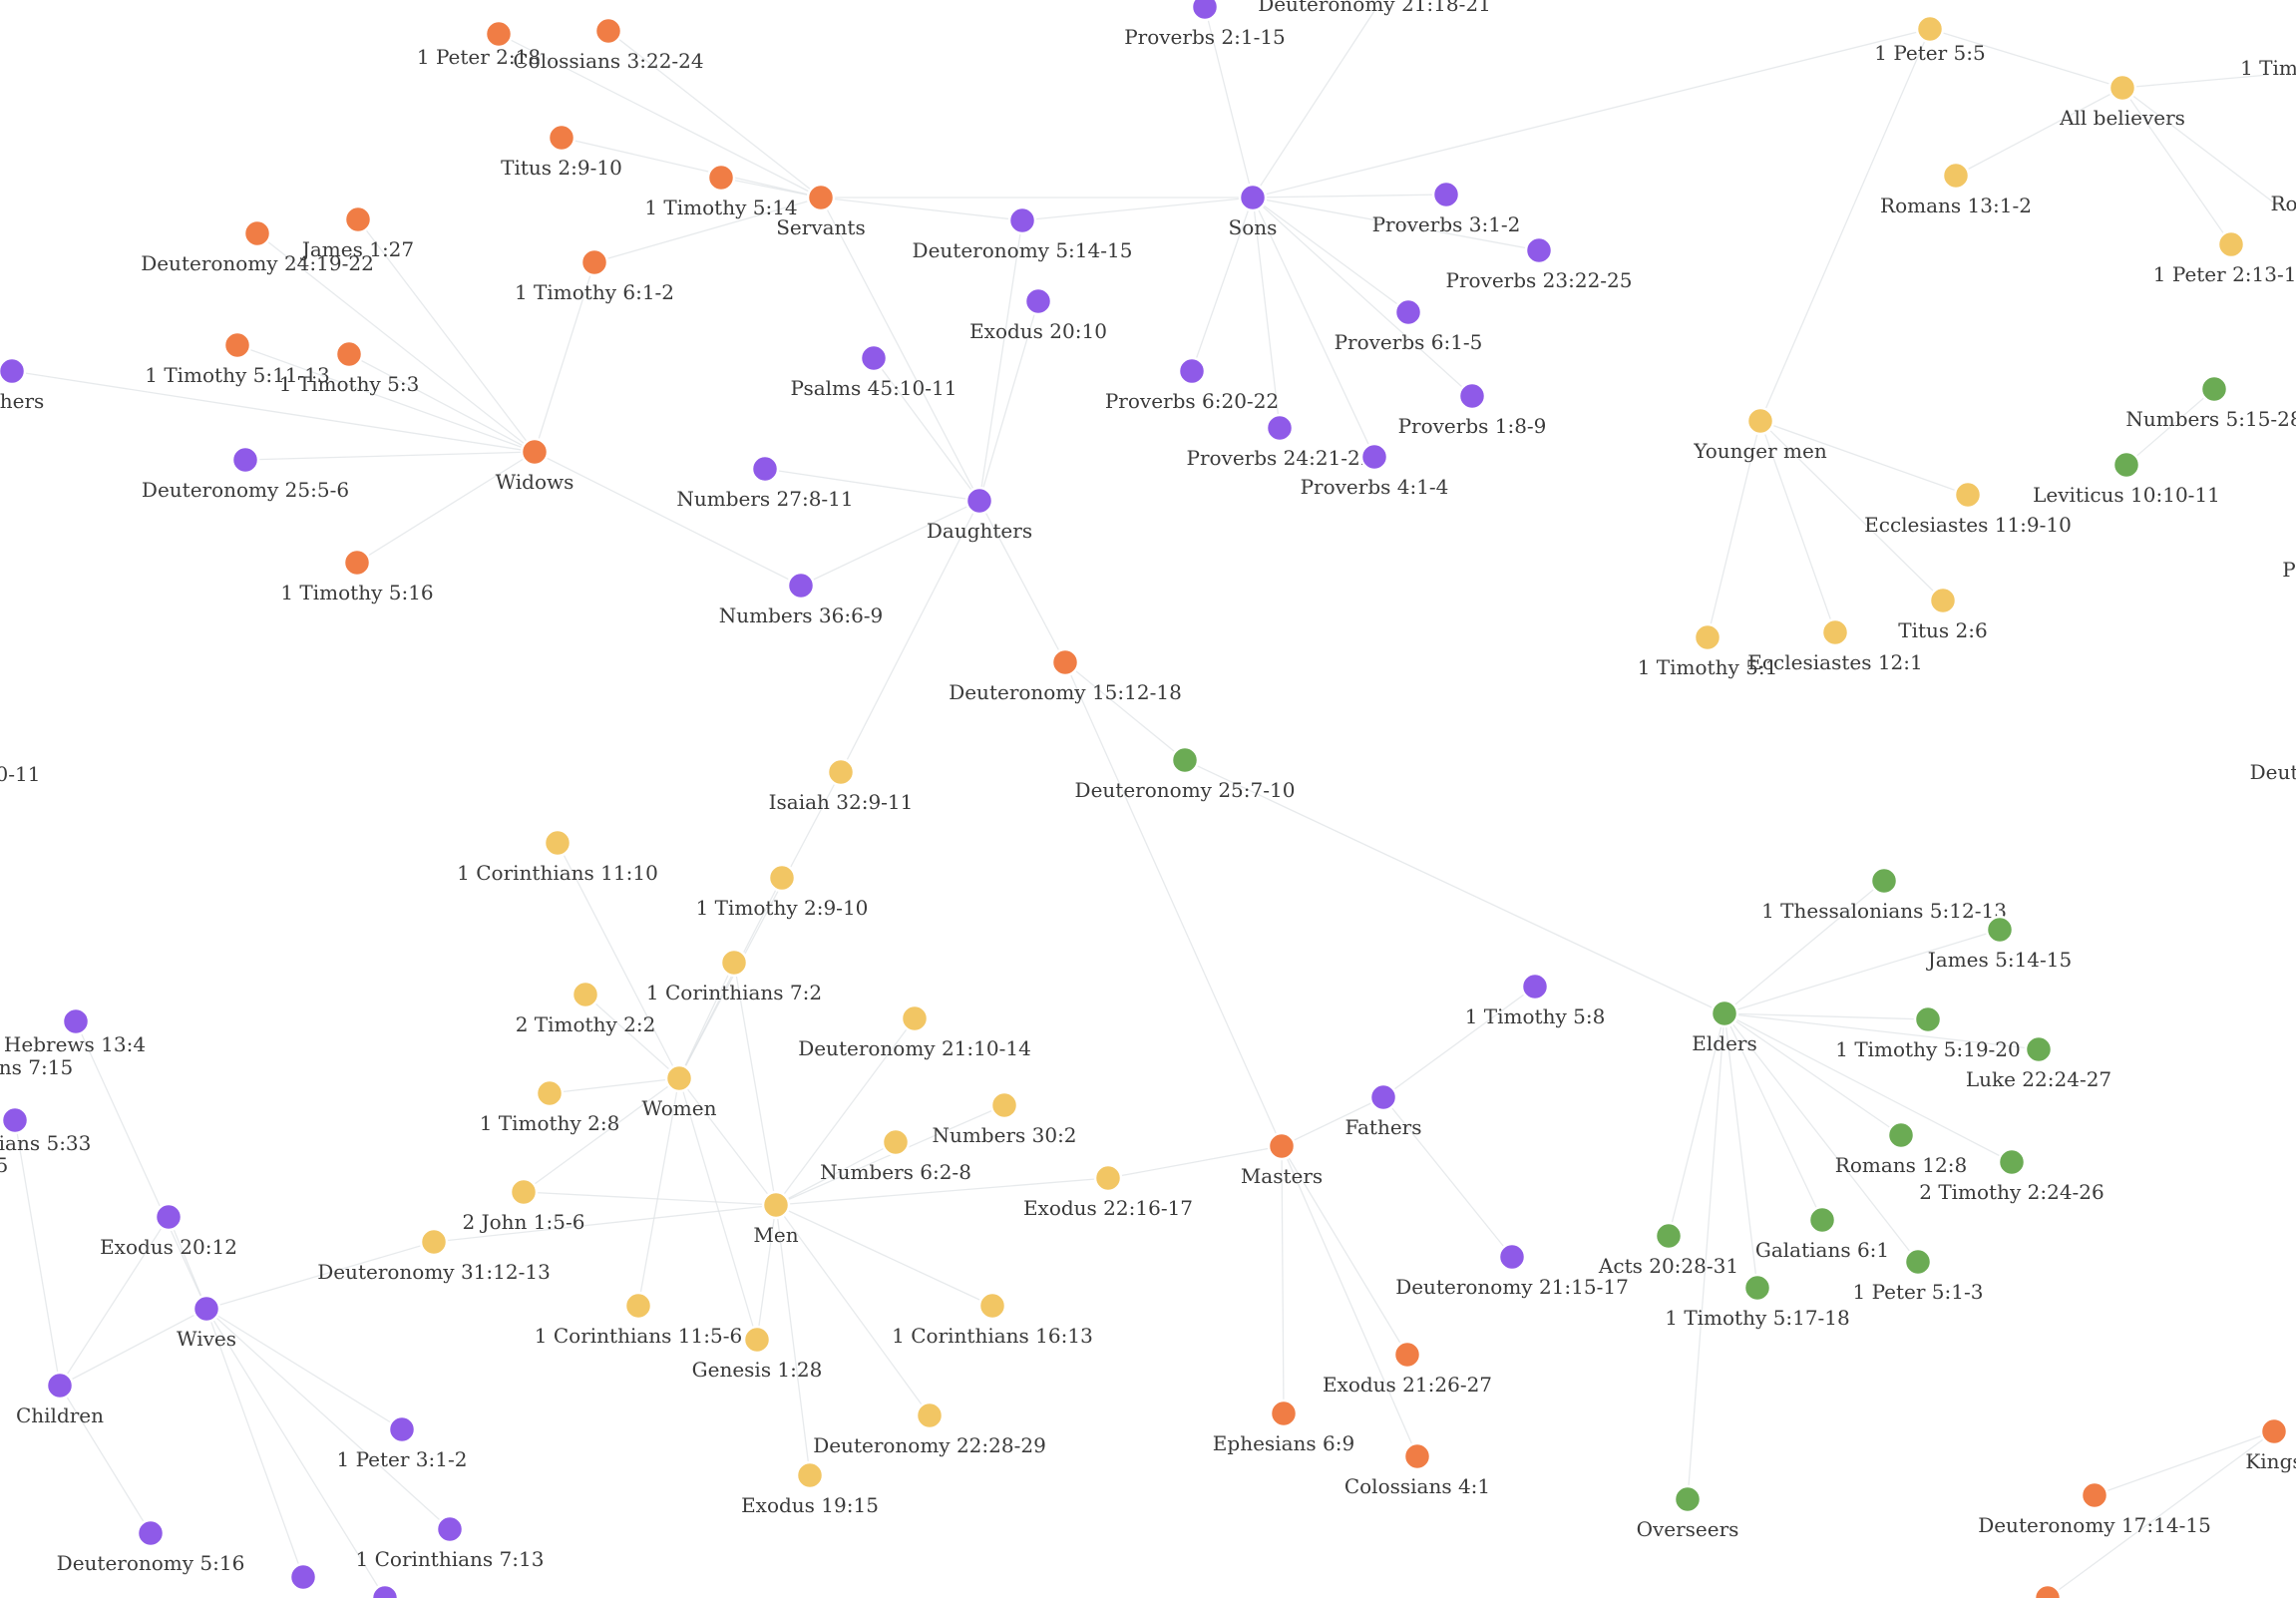 Image resolution: width=2296 pixels, height=1598 pixels. What do you see at coordinates (557, 857) in the screenshot?
I see `graph-node: 1 Corinthians 11:10` at bounding box center [557, 857].